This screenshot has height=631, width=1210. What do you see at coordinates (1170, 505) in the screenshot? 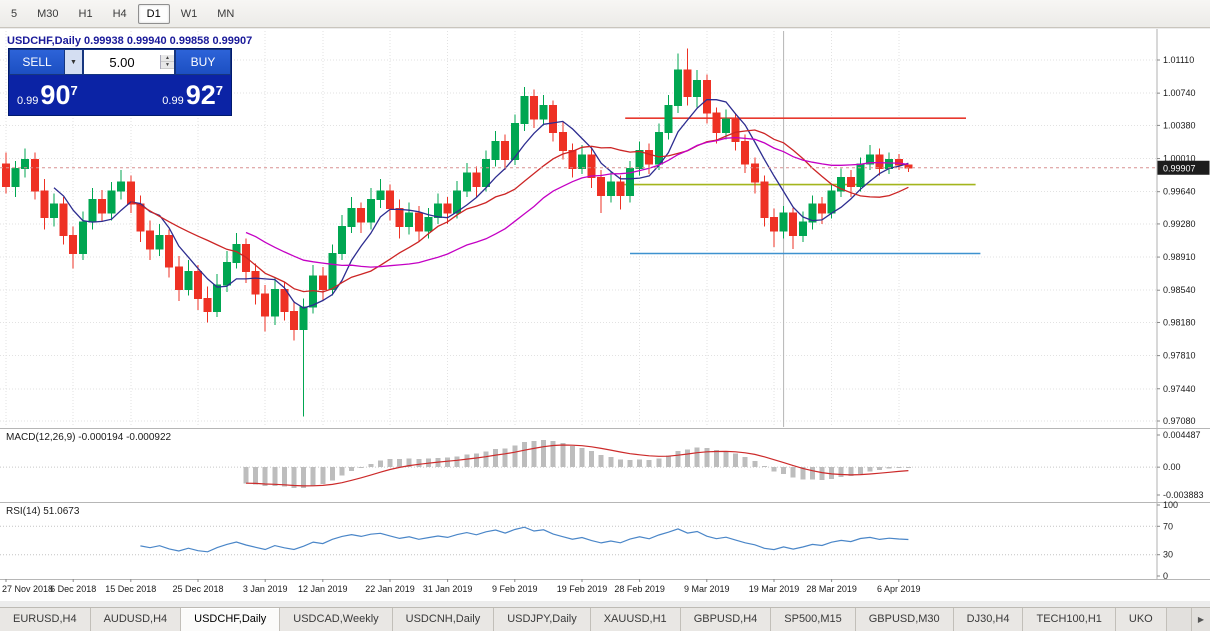
I see `rsi-axis-label: 100` at bounding box center [1170, 505].